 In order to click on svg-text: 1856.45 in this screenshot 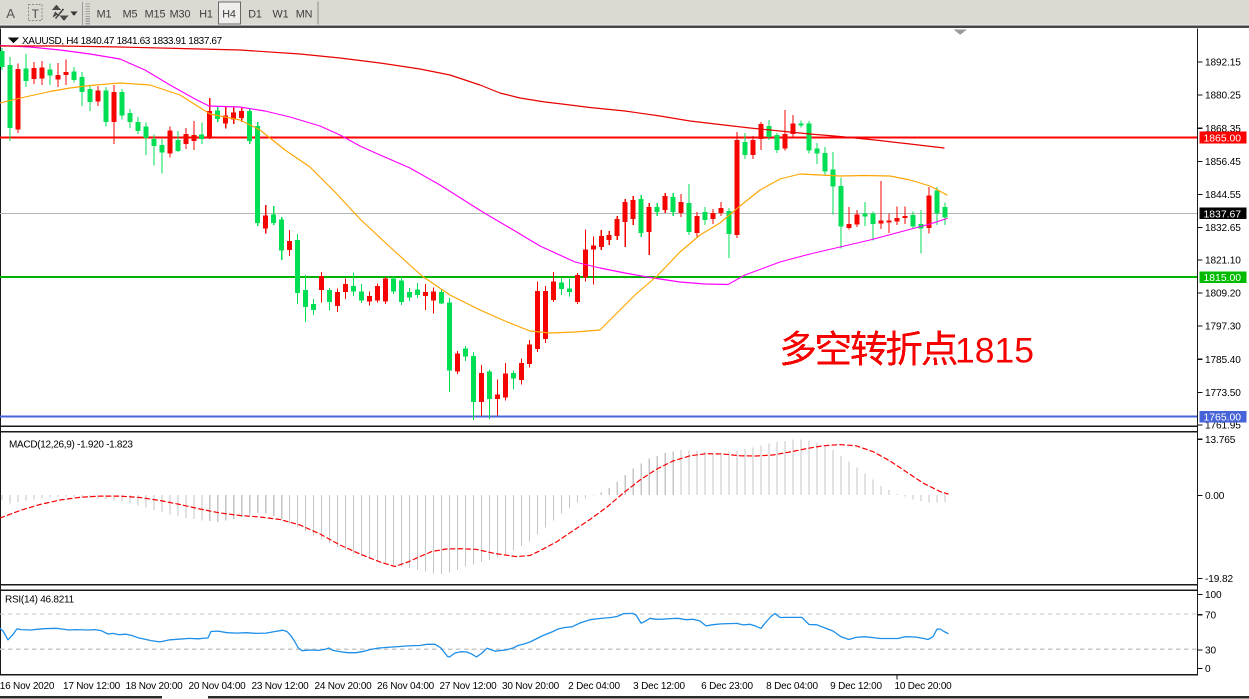, I will do `click(1223, 162)`.